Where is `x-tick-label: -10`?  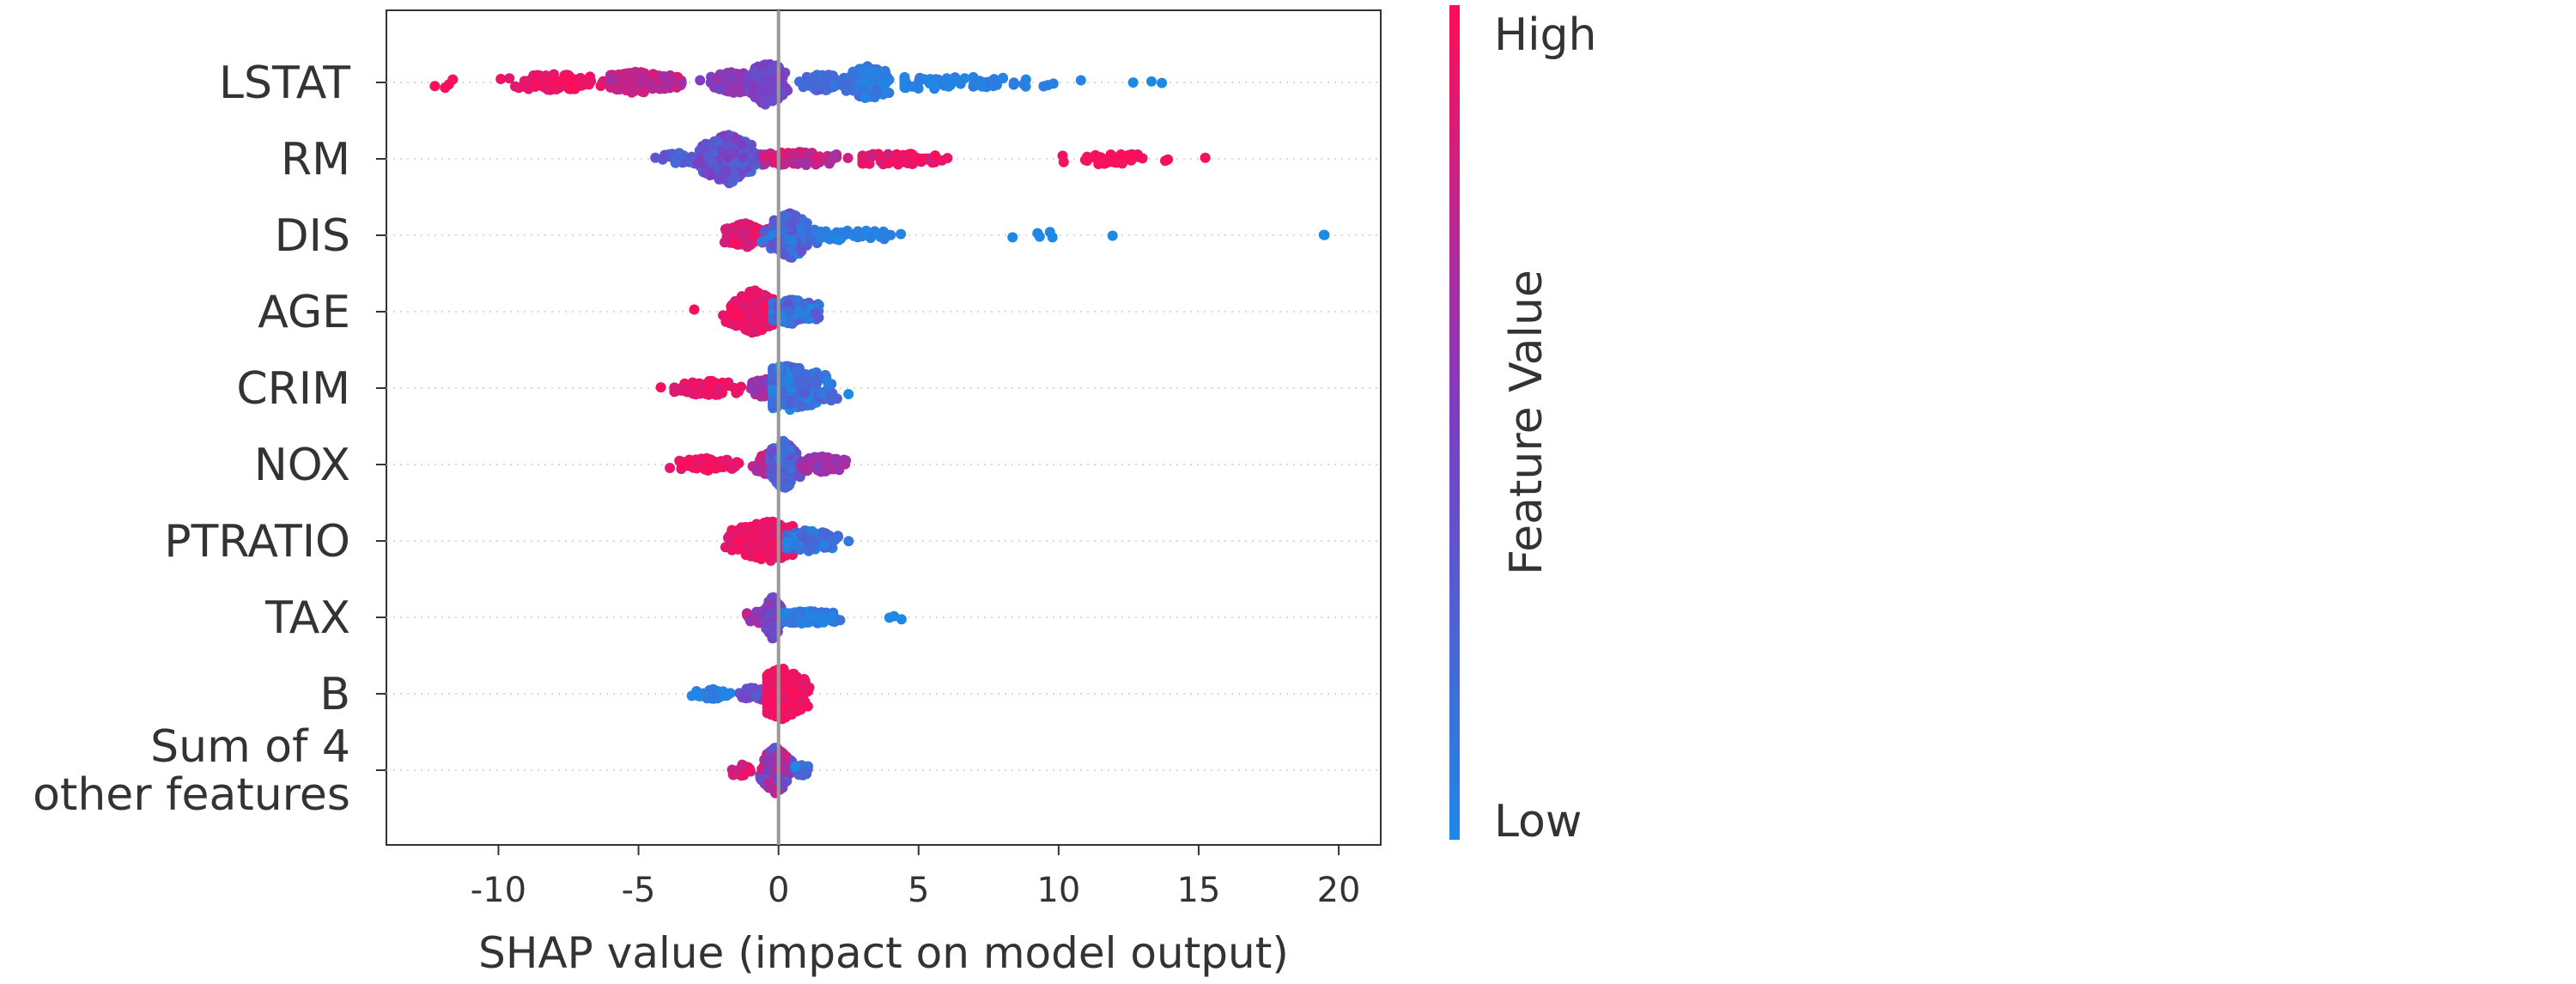
x-tick-label: -10 is located at coordinates (499, 890).